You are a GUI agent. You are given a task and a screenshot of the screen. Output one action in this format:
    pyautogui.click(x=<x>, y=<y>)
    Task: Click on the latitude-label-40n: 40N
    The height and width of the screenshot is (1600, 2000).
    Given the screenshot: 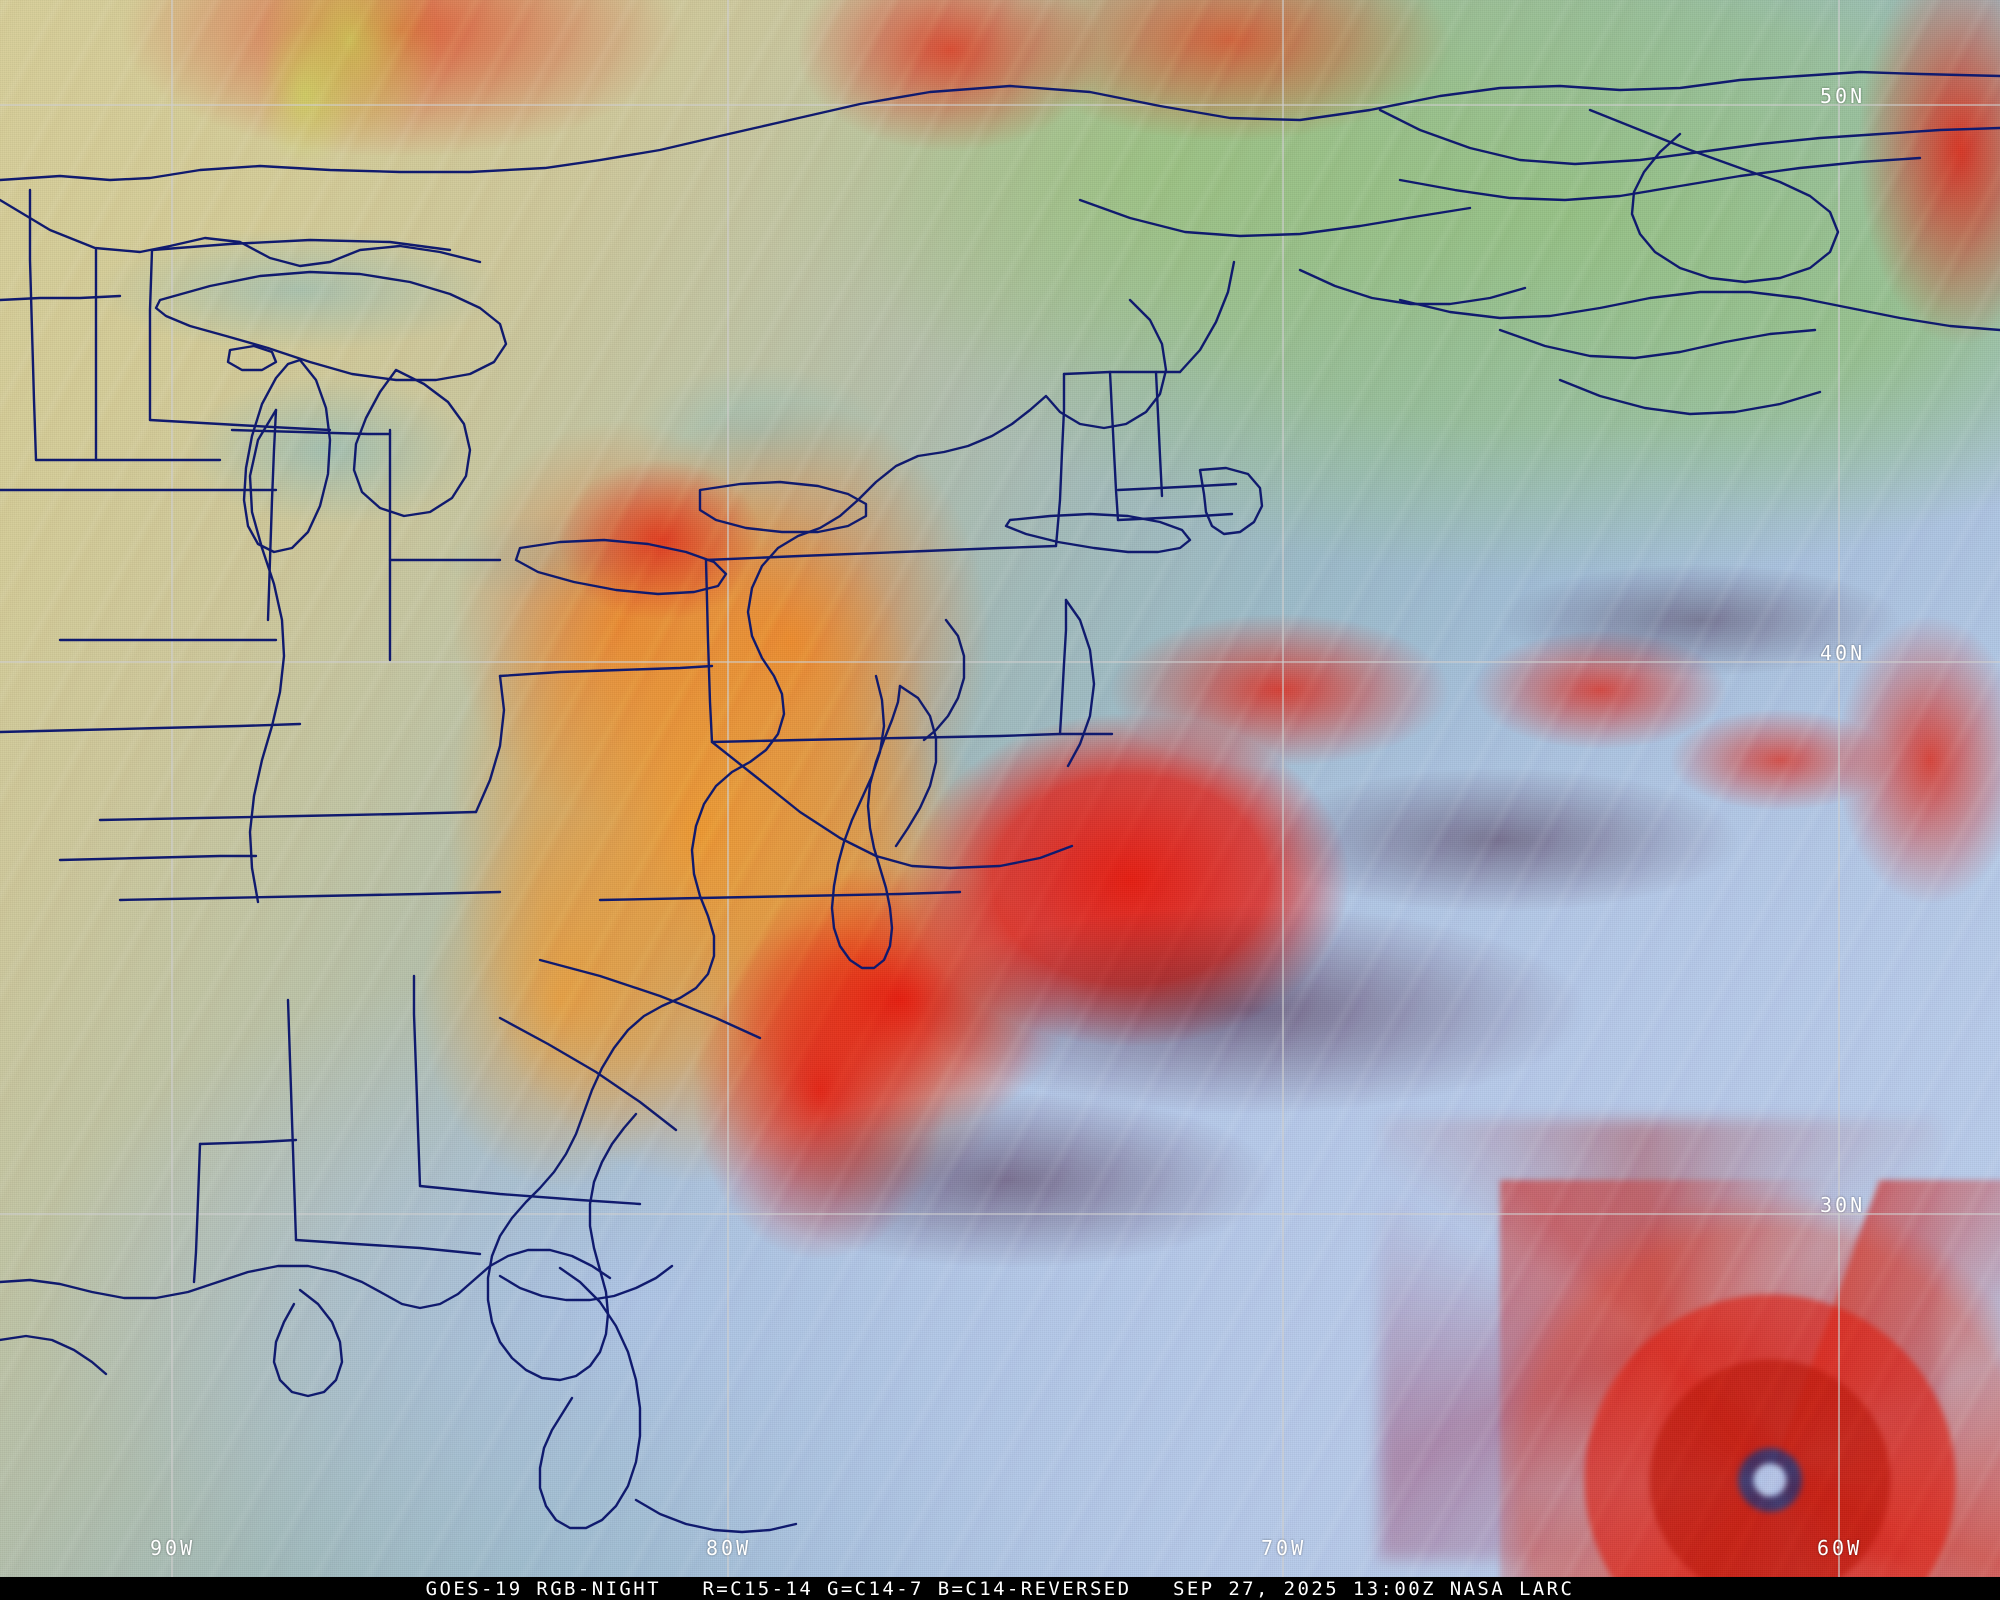 What is the action you would take?
    pyautogui.click(x=1843, y=653)
    